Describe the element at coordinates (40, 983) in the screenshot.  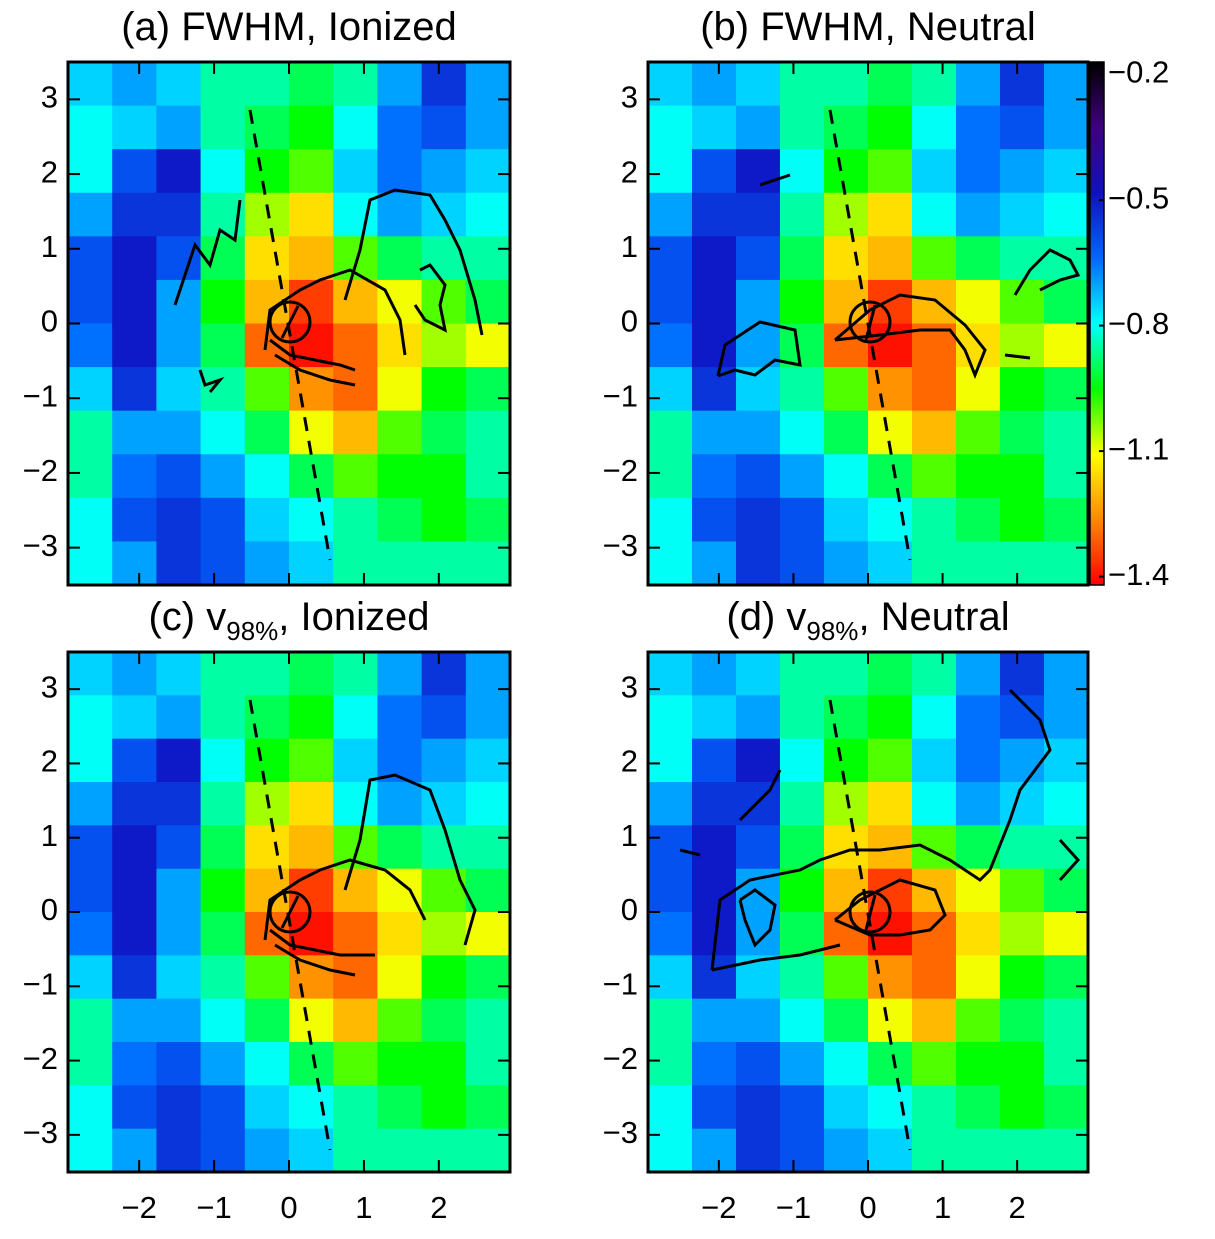
I see `y-tick-label: −1` at that location.